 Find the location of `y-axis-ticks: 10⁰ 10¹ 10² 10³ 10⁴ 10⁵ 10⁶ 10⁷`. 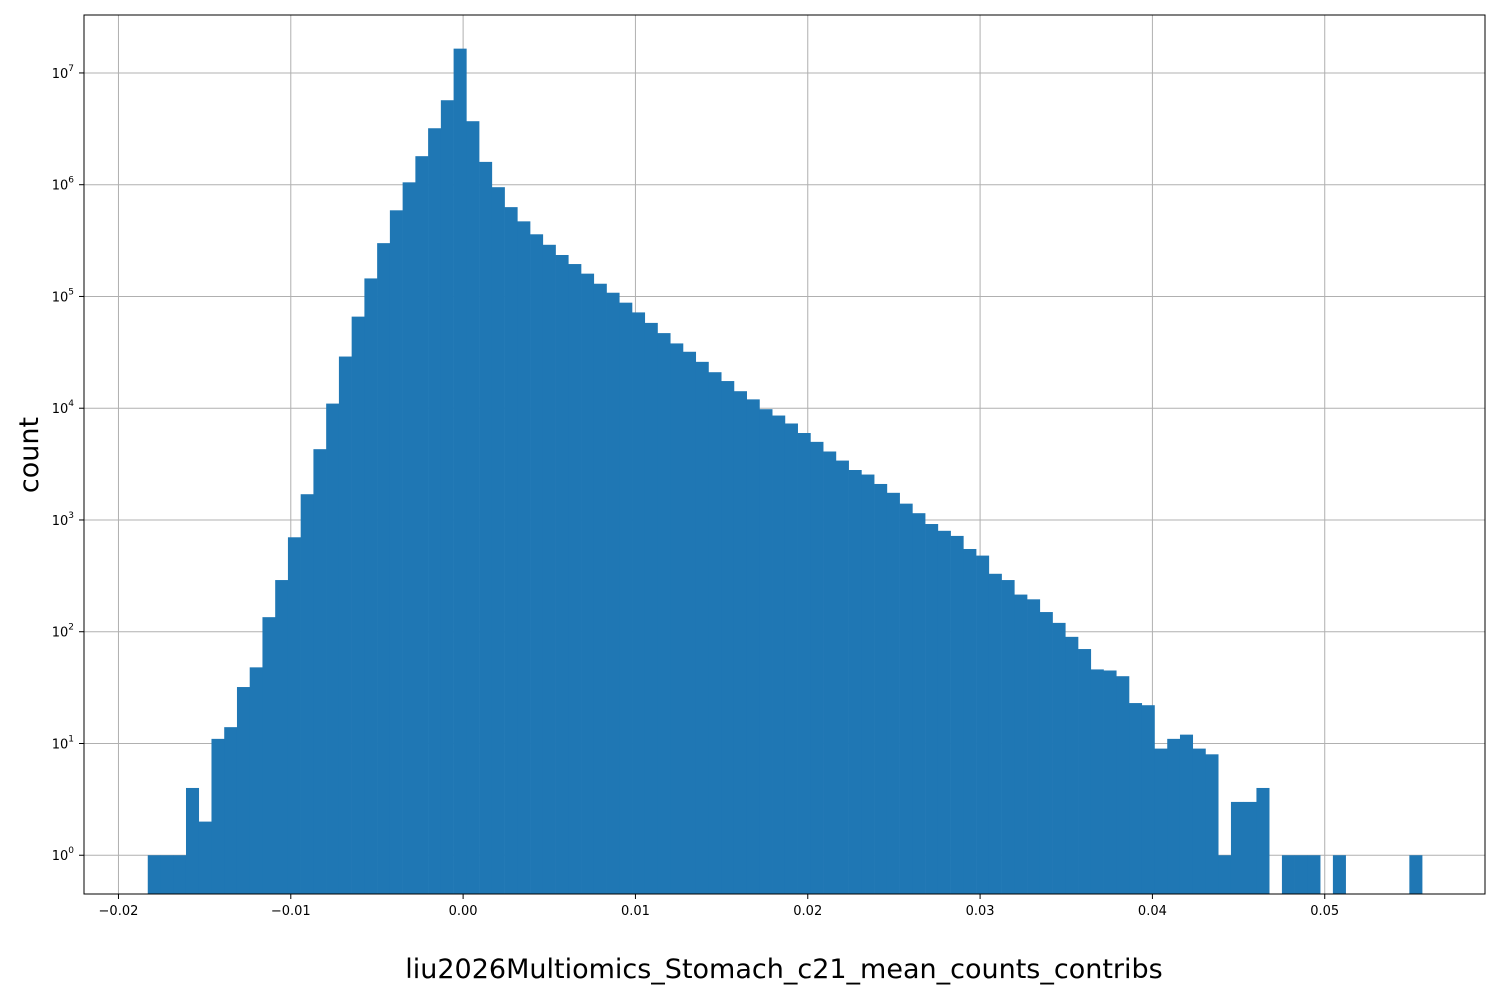

y-axis-ticks: 10⁰ 10¹ 10² 10³ 10⁴ 10⁵ 10⁶ 10⁷ is located at coordinates (68, 464).